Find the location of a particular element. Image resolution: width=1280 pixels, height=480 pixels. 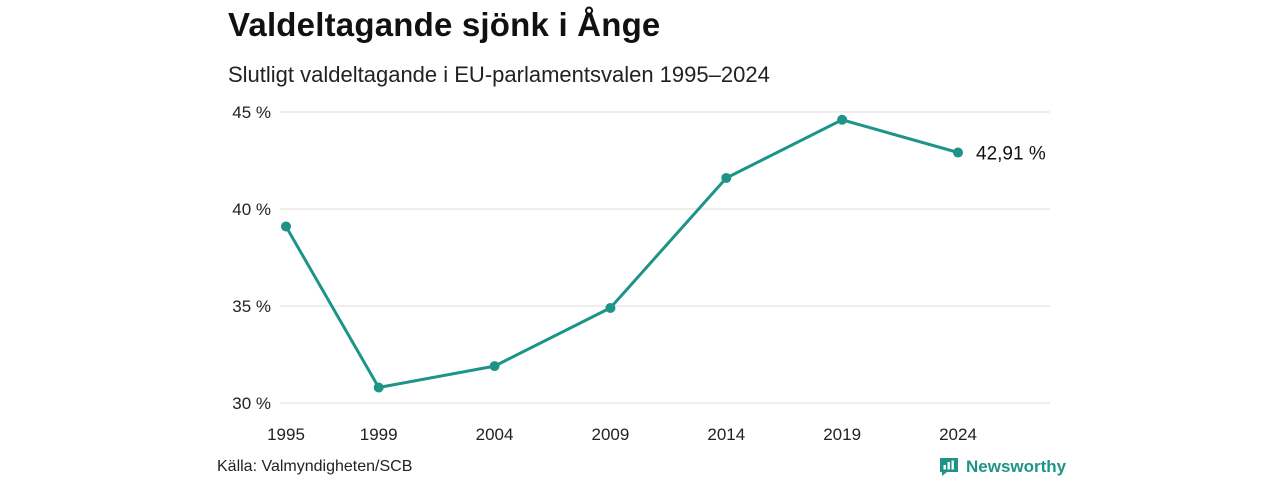

brand-logo: Newsworthy is located at coordinates (1002, 467).